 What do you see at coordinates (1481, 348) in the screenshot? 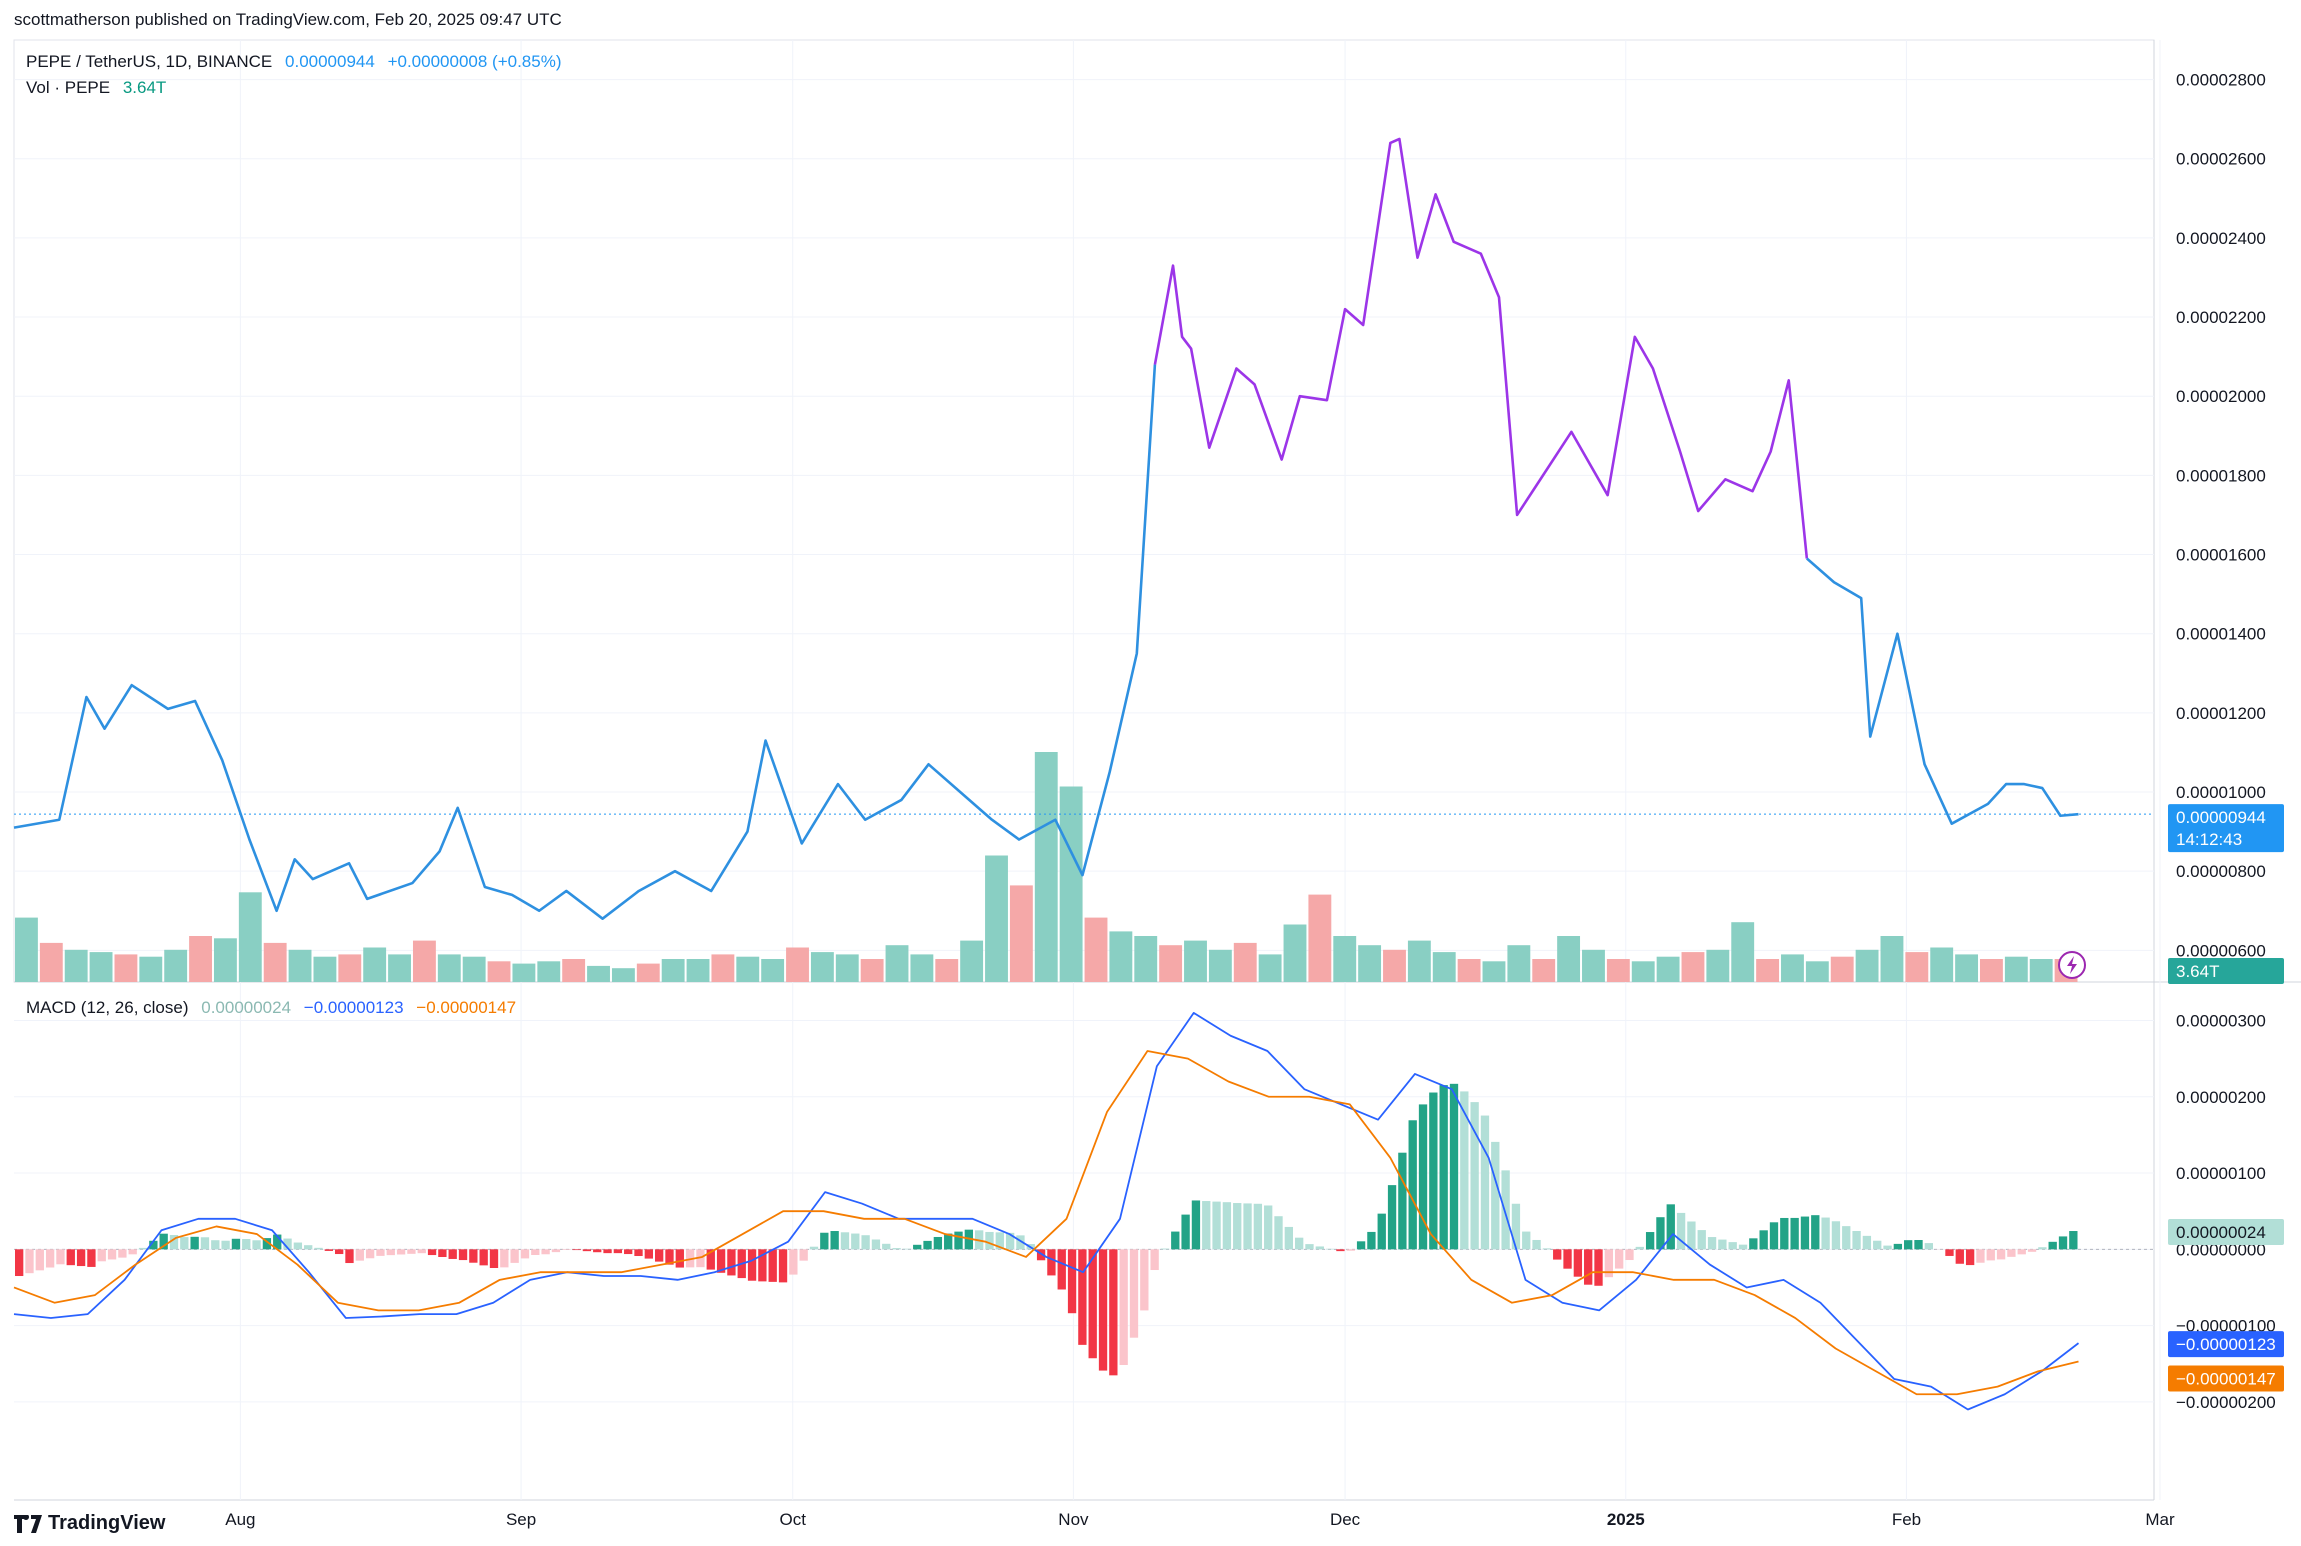
I see `price-line` at bounding box center [1481, 348].